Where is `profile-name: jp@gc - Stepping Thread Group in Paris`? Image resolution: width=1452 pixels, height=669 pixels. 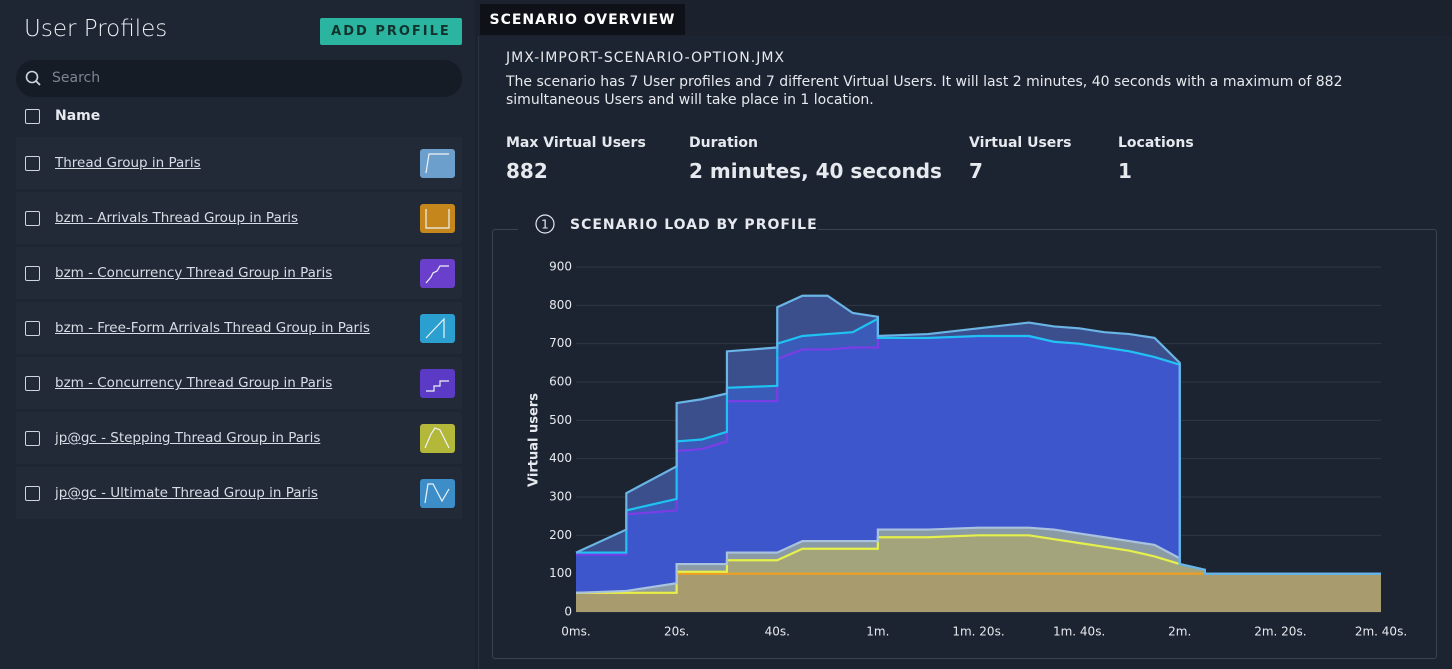
profile-name: jp@gc - Stepping Thread Group in Paris is located at coordinates (188, 438).